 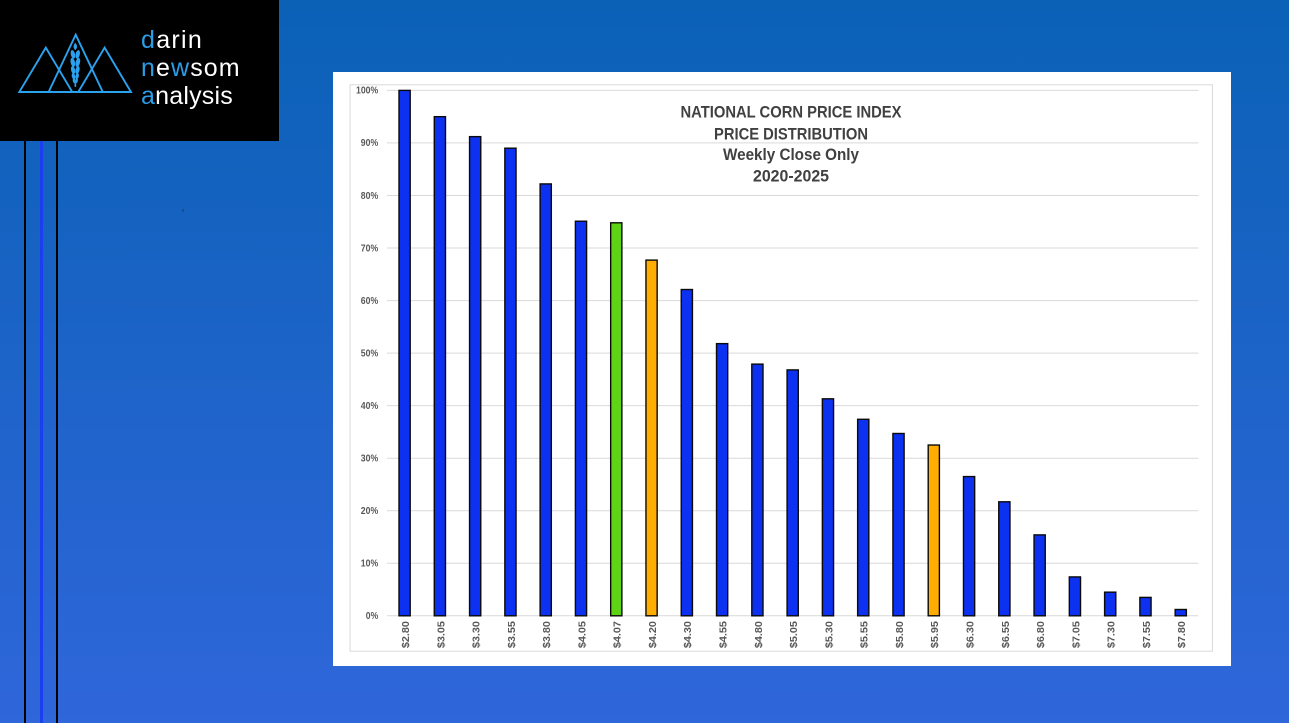 I want to click on svg-text: 60%, so click(x=370, y=301).